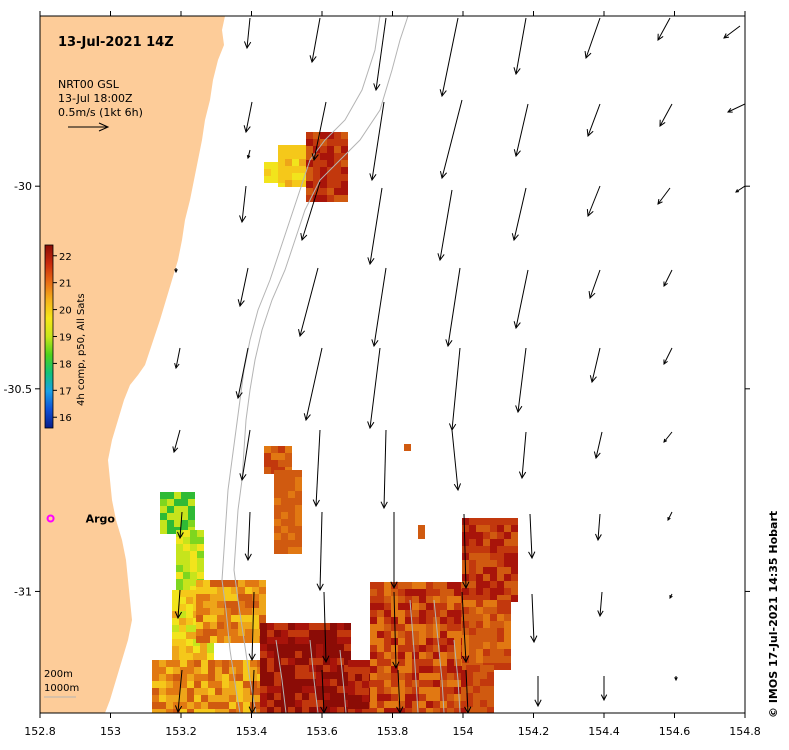  What do you see at coordinates (534, 731) in the screenshot?
I see `lon-tick-label: 154.2` at bounding box center [534, 731].